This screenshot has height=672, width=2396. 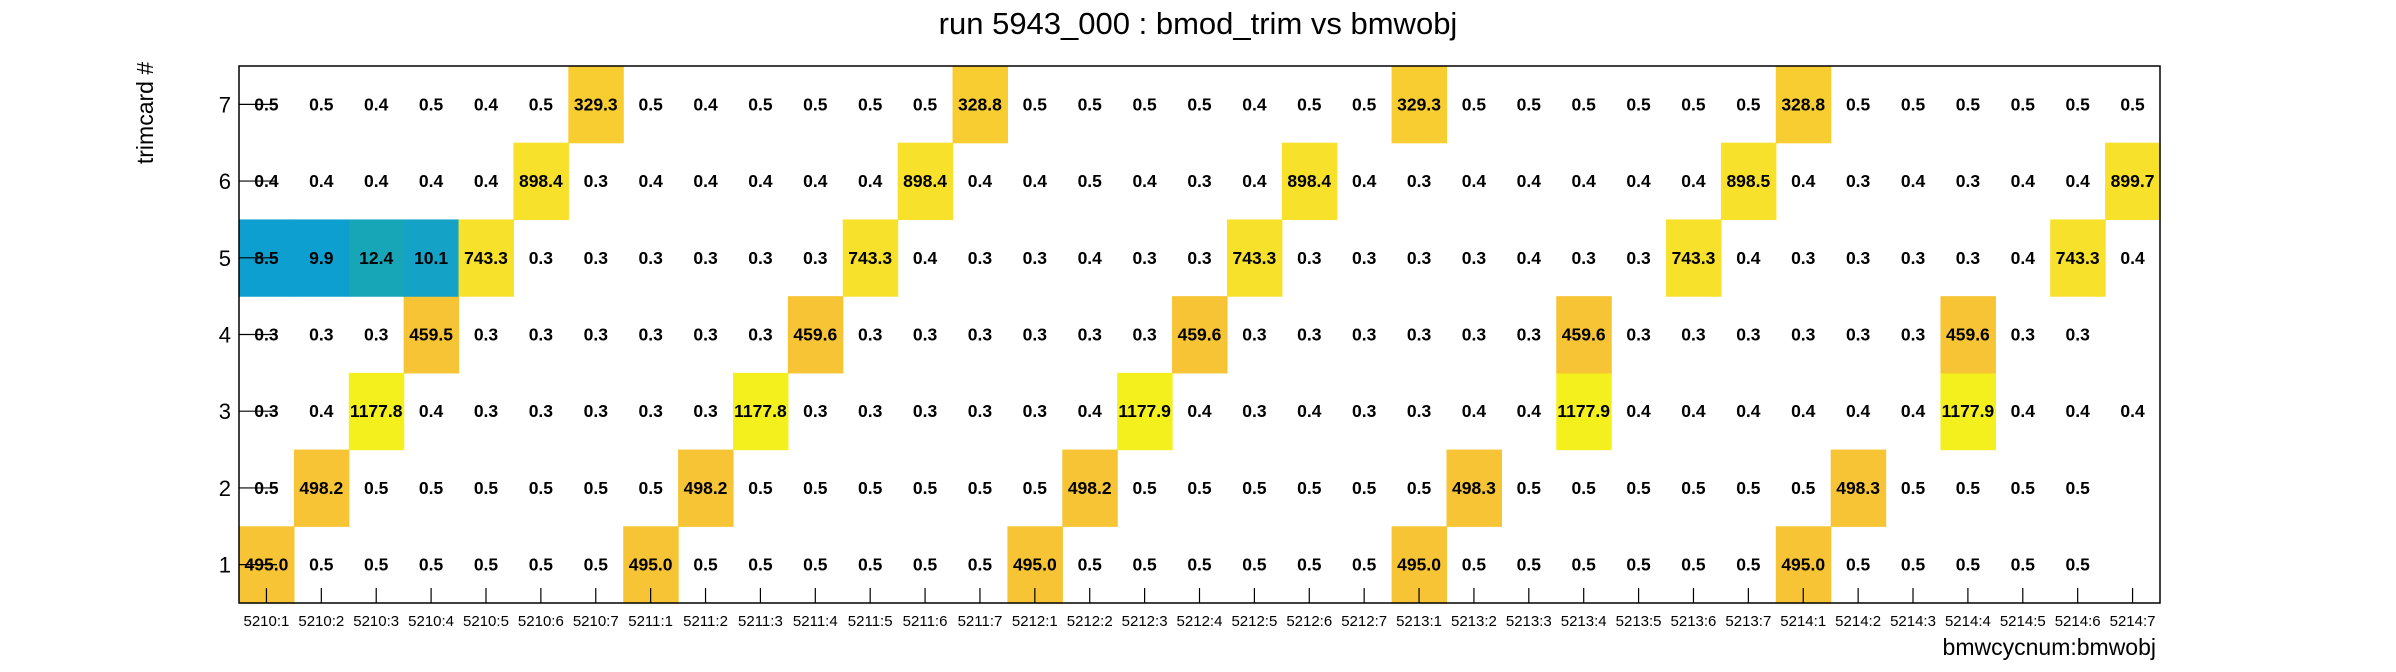 What do you see at coordinates (145, 113) in the screenshot?
I see `y-axis-title: trimcard #` at bounding box center [145, 113].